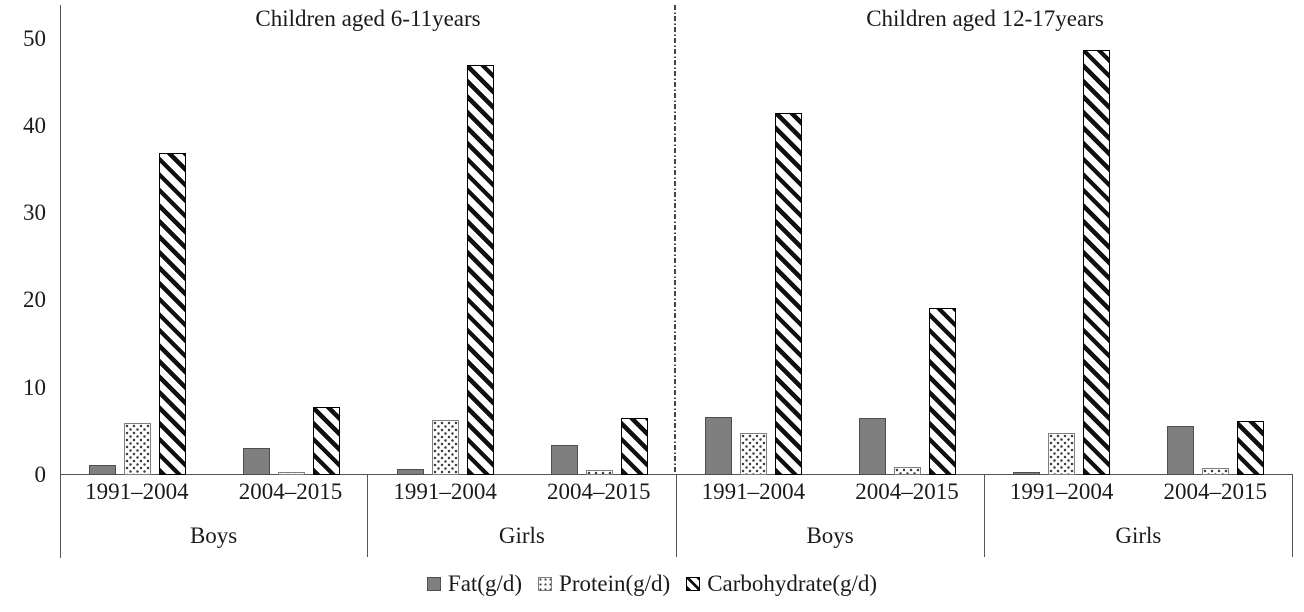  Describe the element at coordinates (615, 583) in the screenshot. I see `legend-label: Protein(g/d)` at that location.